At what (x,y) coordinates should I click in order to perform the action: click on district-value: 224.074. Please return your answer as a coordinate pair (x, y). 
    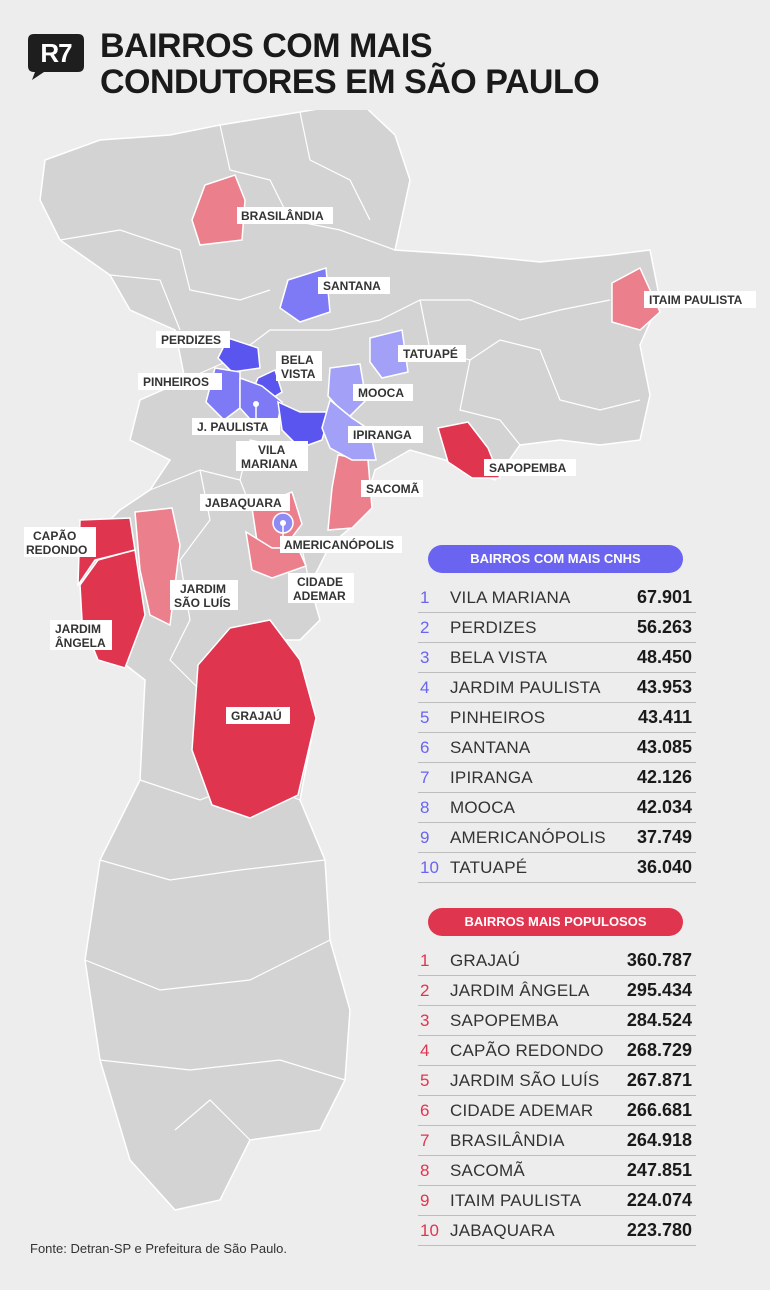
    Looking at the image, I should click on (659, 1200).